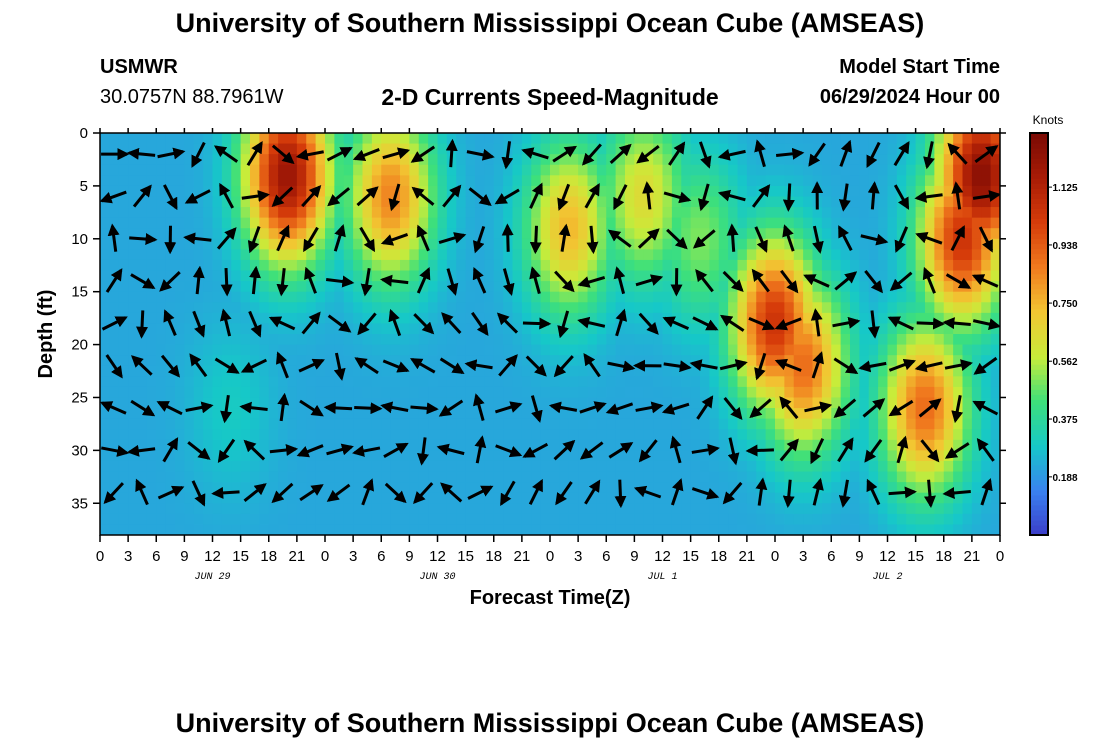 This screenshot has width=1100, height=750. What do you see at coordinates (79, 503) in the screenshot?
I see `y-tick-label: 35` at bounding box center [79, 503].